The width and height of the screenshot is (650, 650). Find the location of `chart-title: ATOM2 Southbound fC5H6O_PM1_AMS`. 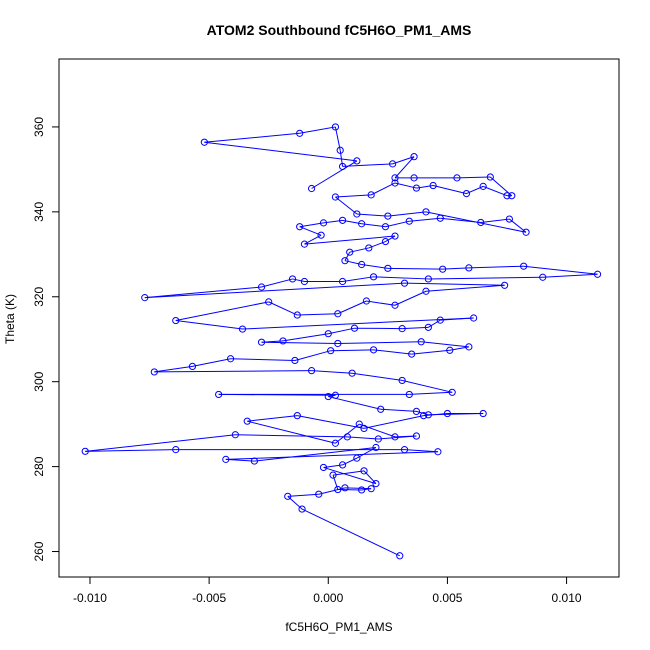

chart-title: ATOM2 Southbound fC5H6O_PM1_AMS is located at coordinates (339, 30).